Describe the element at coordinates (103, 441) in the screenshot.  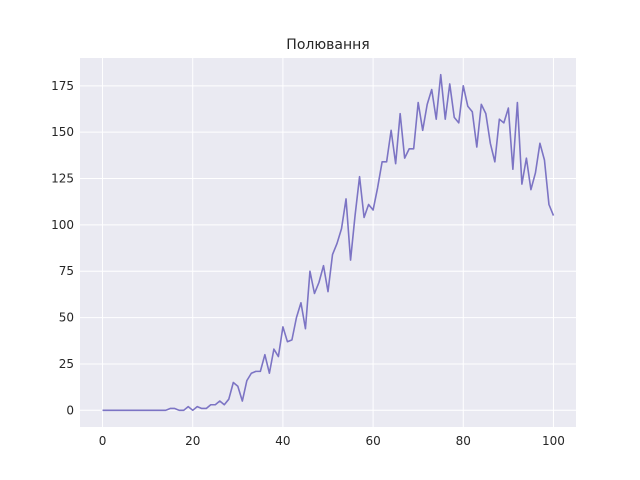
I see `x-tick-label: 0` at that location.